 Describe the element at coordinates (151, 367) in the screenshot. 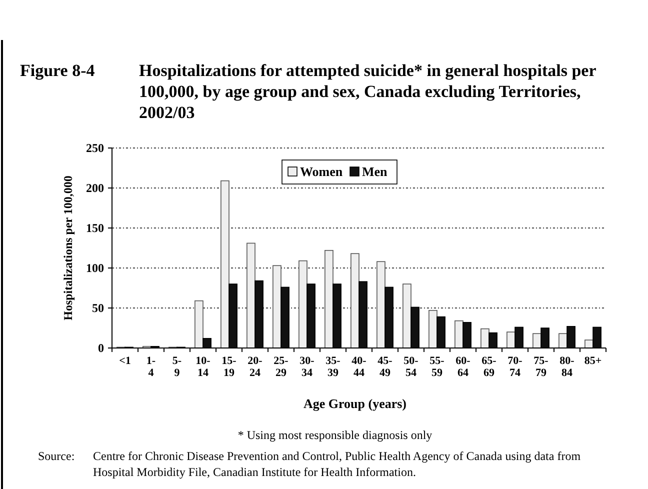

I see `x-tick-label: 1-4` at that location.